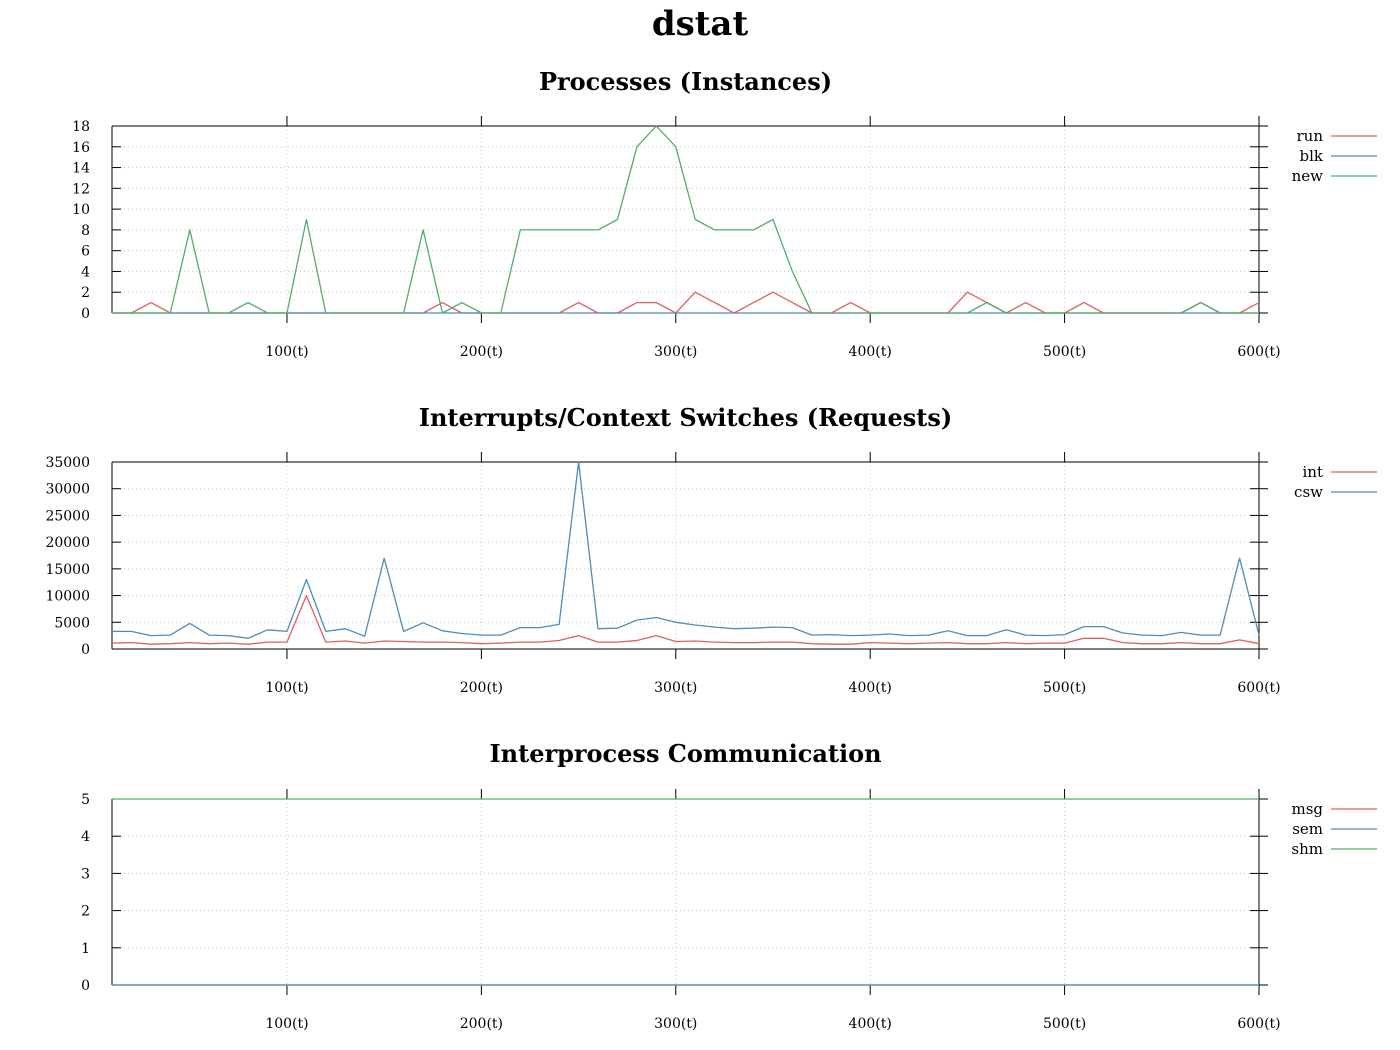  Describe the element at coordinates (81, 148) in the screenshot. I see `y-tick-label: 16` at that location.